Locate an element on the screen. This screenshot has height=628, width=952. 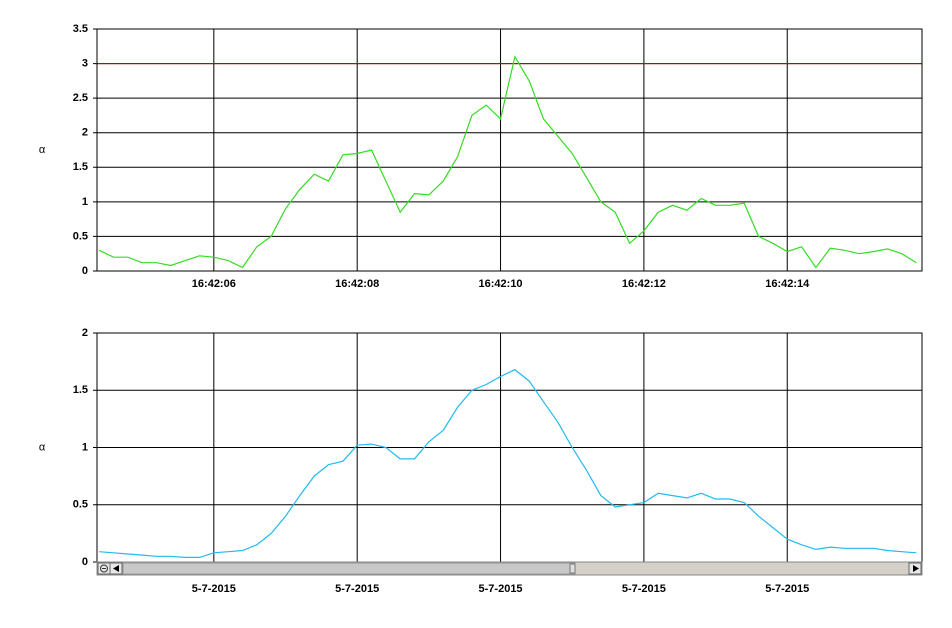
y-tick-label: 2.5 is located at coordinates (80, 98).